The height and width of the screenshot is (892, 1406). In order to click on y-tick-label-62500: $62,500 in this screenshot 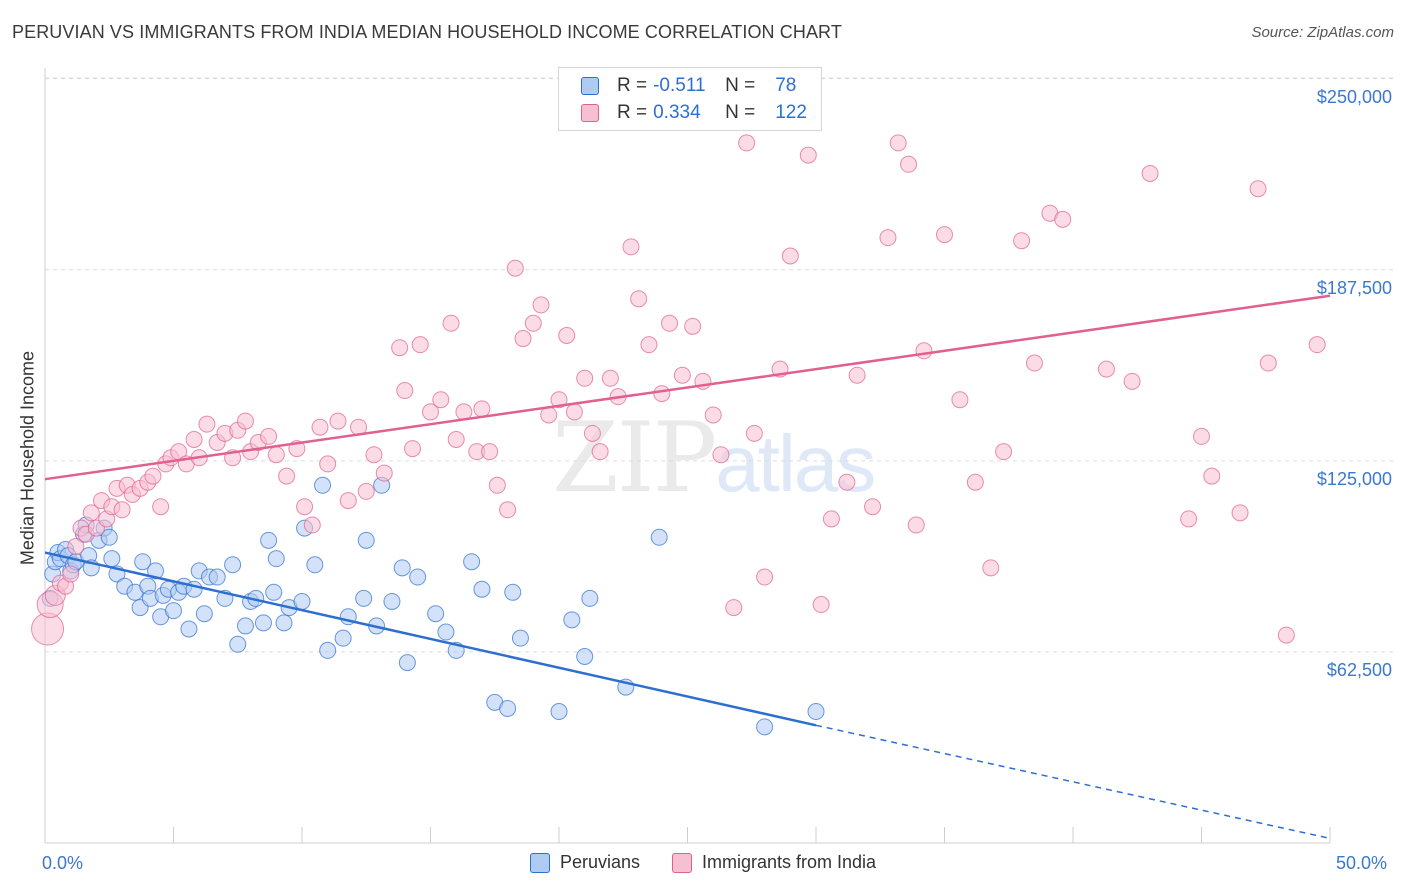, I will do `click(1359, 670)`.